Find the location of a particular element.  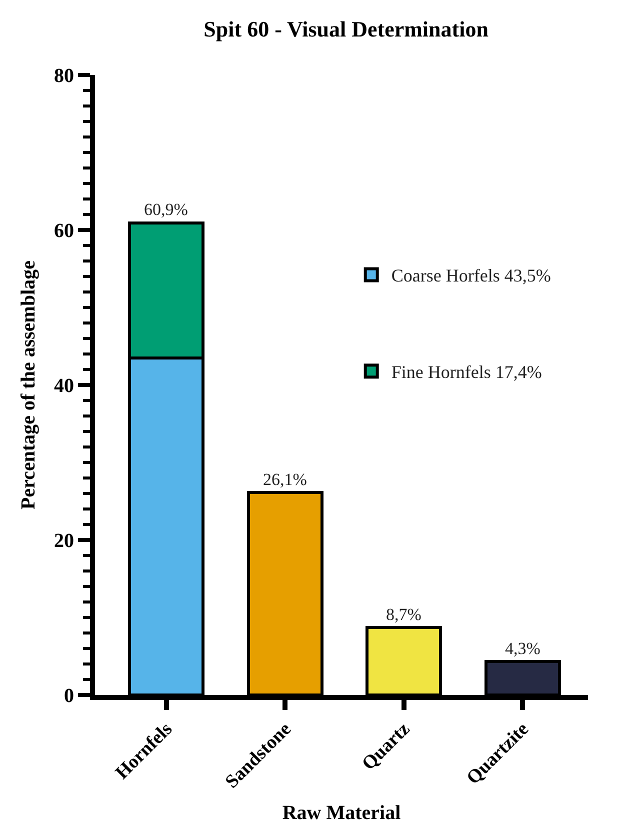

total-label: 8,7% is located at coordinates (404, 614).